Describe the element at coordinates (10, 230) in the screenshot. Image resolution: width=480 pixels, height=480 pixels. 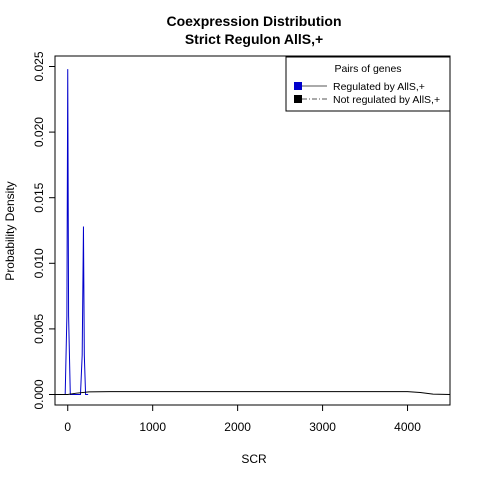
I see `y-axis-label: Probability Density` at that location.